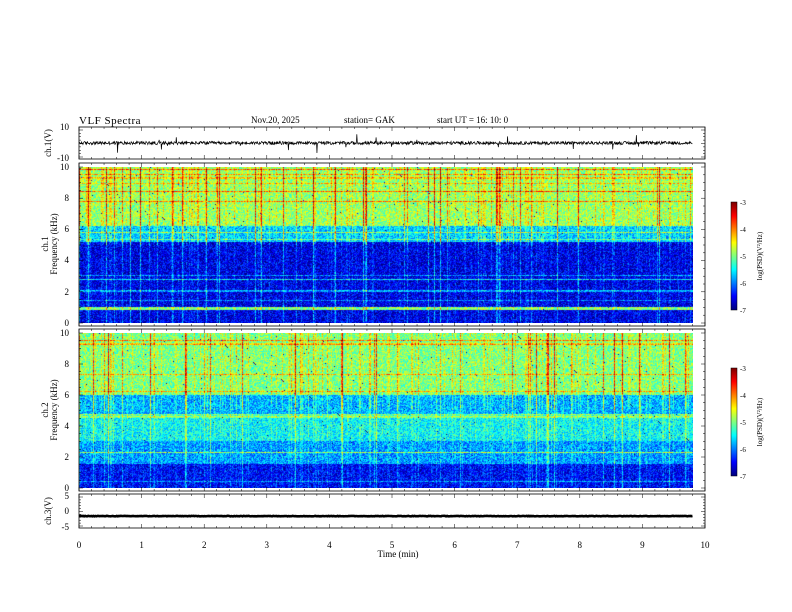  Describe the element at coordinates (369, 120) in the screenshot. I see `station-label: station= GAK` at that location.